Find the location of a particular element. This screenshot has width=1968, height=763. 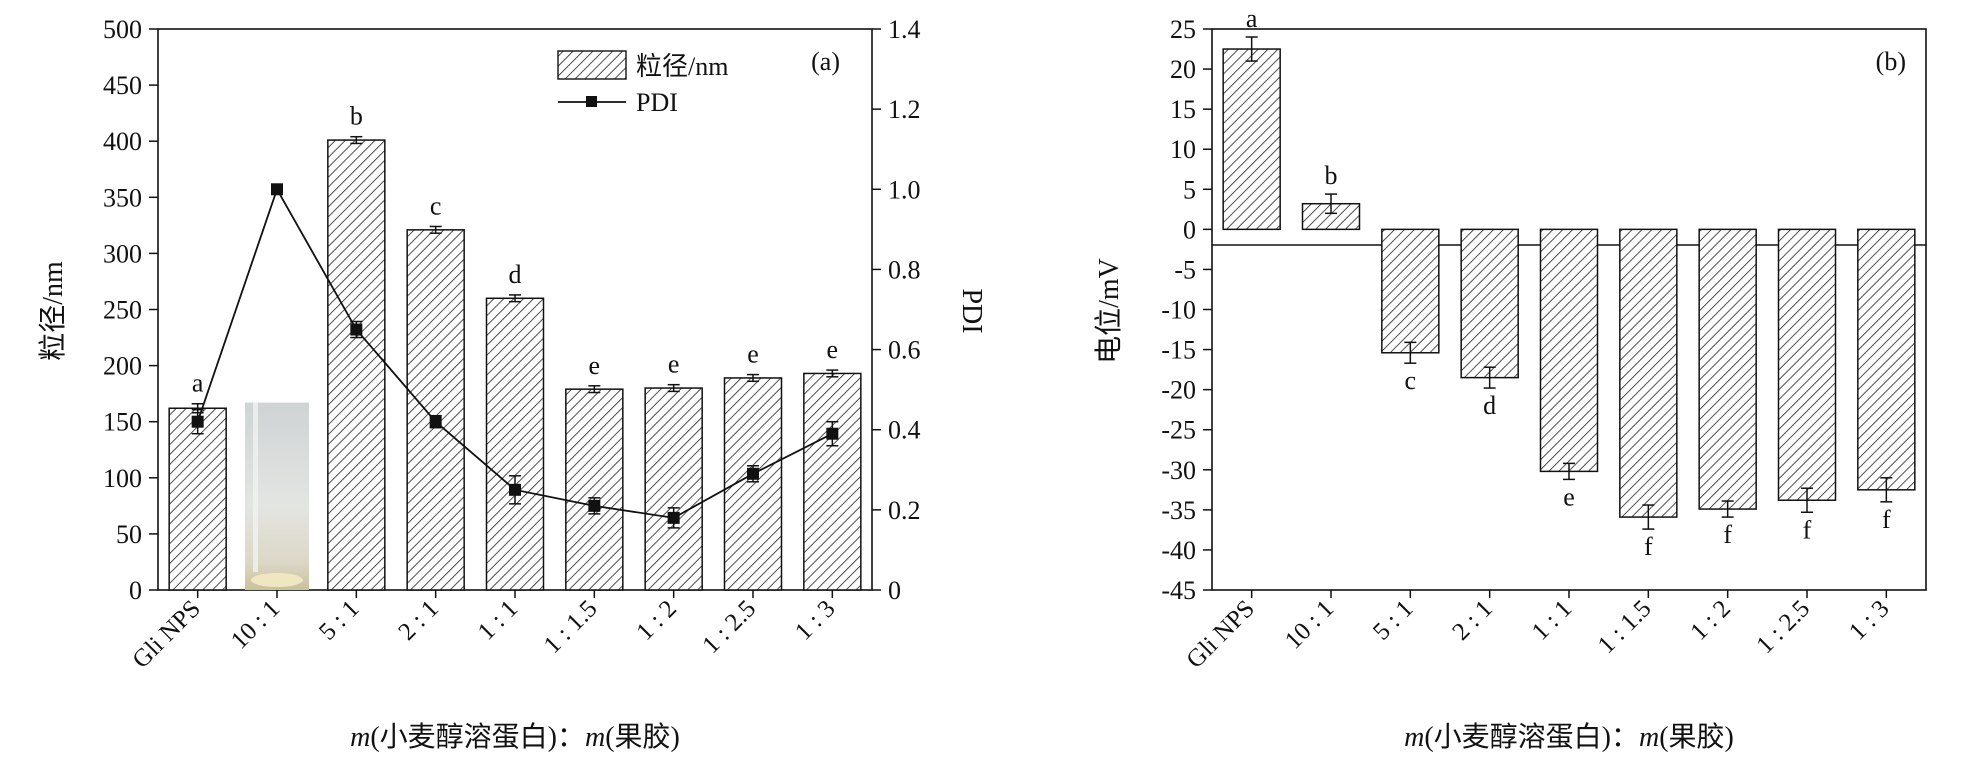

b-x-tick-label: 5 : 1 is located at coordinates (1393, 620).